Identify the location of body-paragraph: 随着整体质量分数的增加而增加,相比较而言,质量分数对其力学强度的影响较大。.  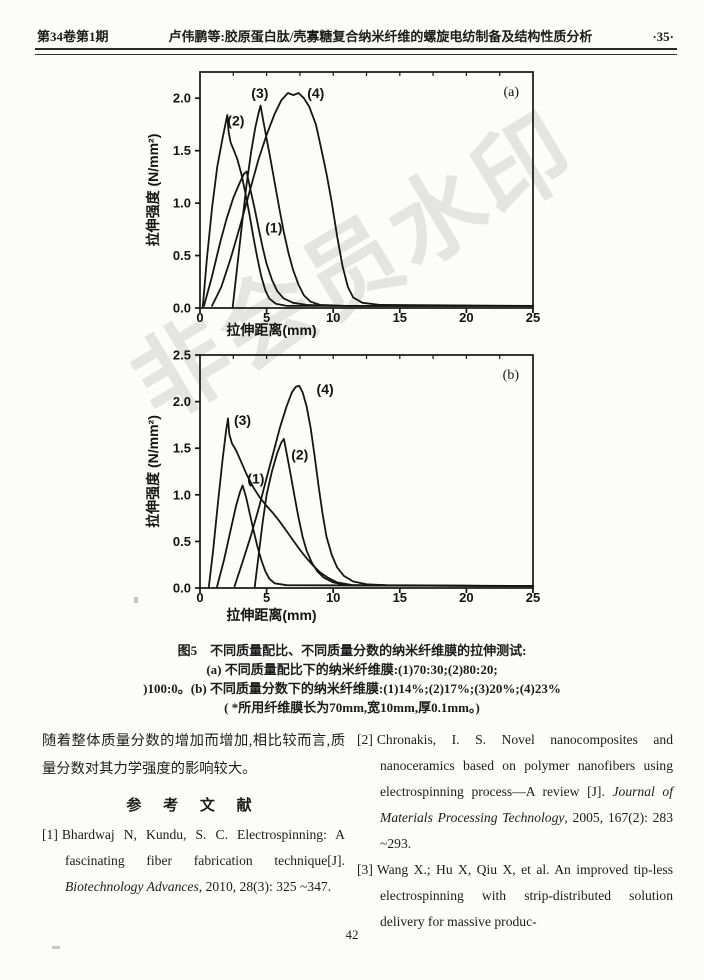
(193, 755).